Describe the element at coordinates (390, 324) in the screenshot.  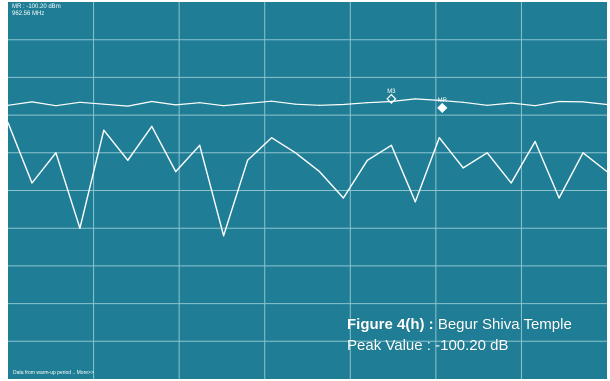
I see `caption-figure-label: Figure 4(h) :` at that location.